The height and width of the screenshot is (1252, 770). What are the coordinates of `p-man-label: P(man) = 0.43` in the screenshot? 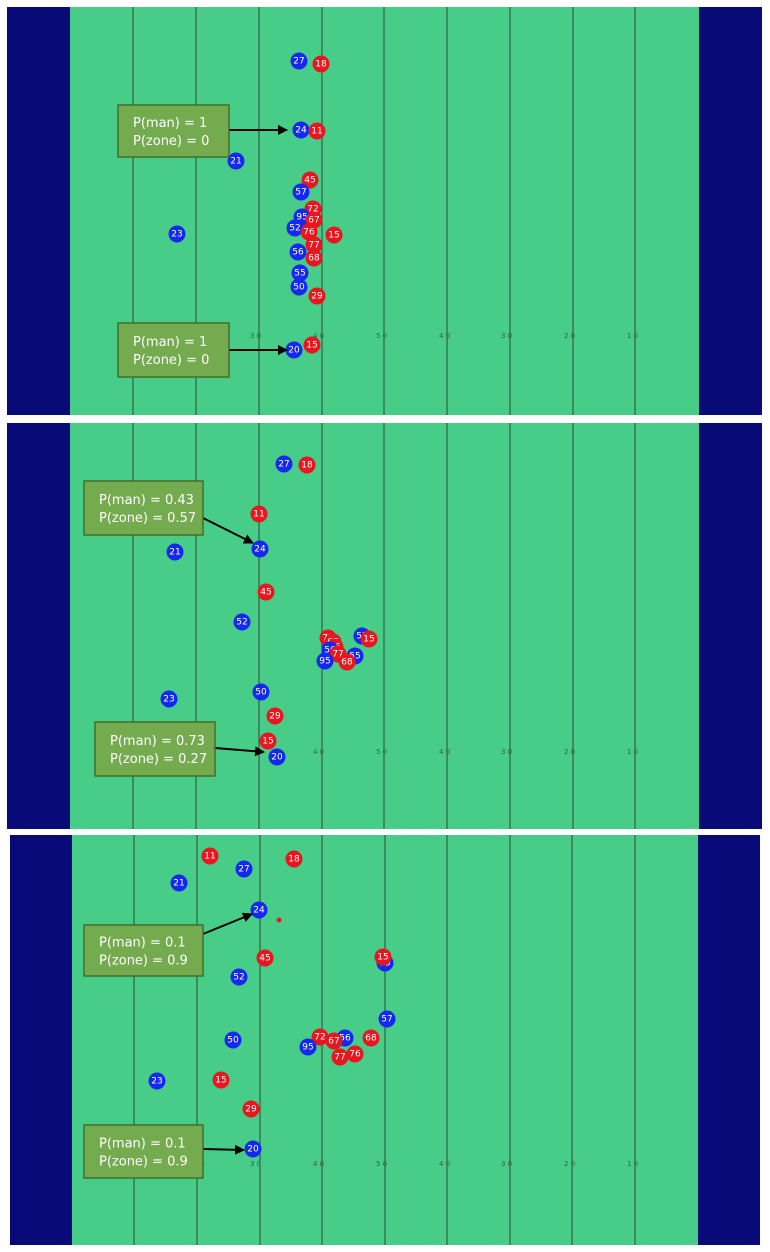 It's located at (146, 500).